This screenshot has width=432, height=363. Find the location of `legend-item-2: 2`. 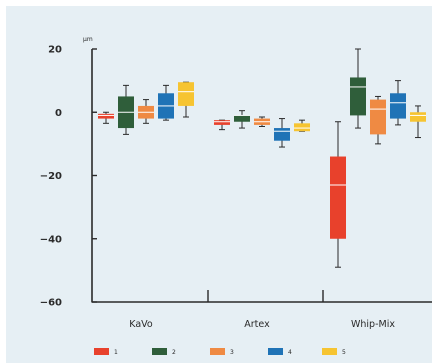

legend-item-2: 2 is located at coordinates (164, 352).